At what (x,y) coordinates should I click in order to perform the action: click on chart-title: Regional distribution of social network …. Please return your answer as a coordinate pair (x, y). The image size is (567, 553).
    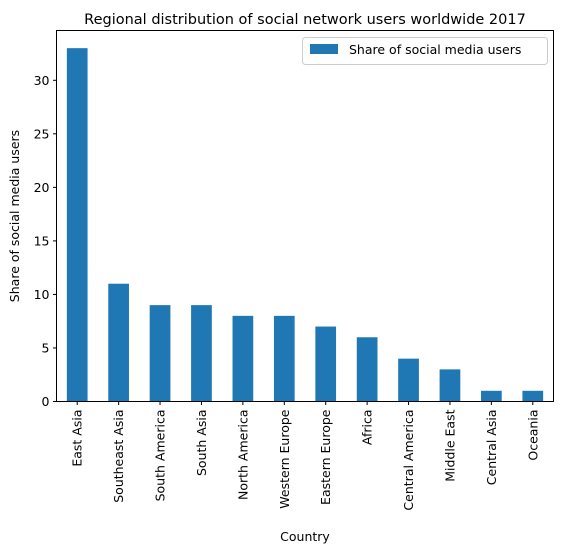
    Looking at the image, I should click on (305, 20).